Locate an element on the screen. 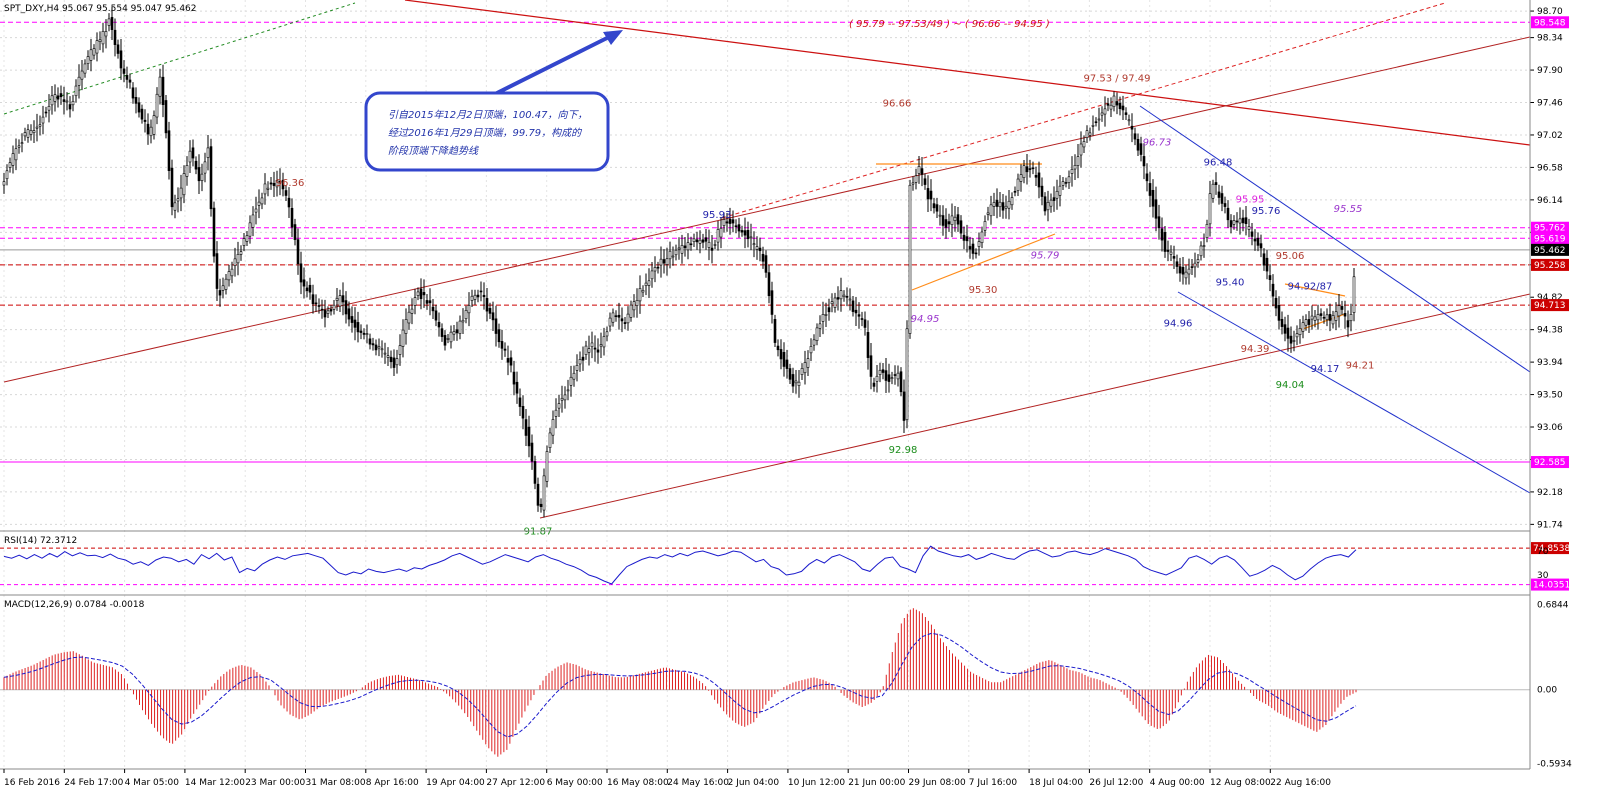  price-annotation: 95.79 is located at coordinates (1045, 255).